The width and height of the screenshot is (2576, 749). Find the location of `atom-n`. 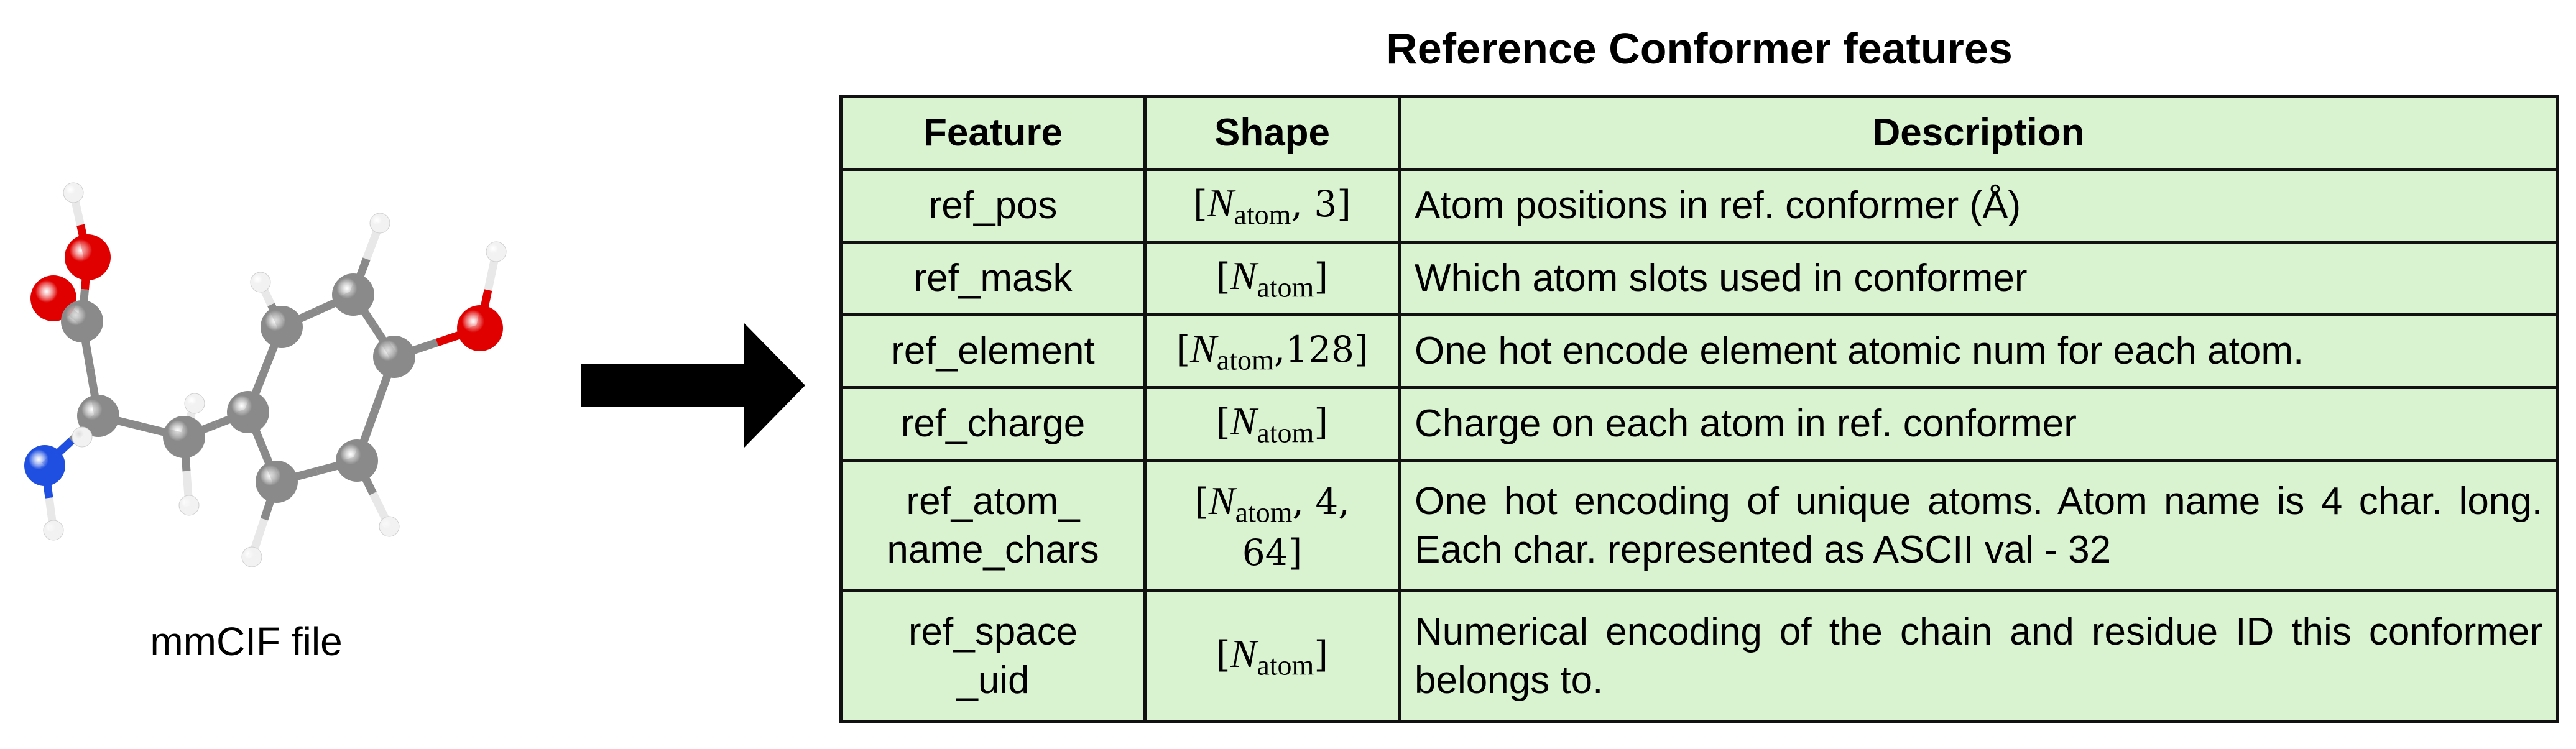

atom-n is located at coordinates (44, 465).